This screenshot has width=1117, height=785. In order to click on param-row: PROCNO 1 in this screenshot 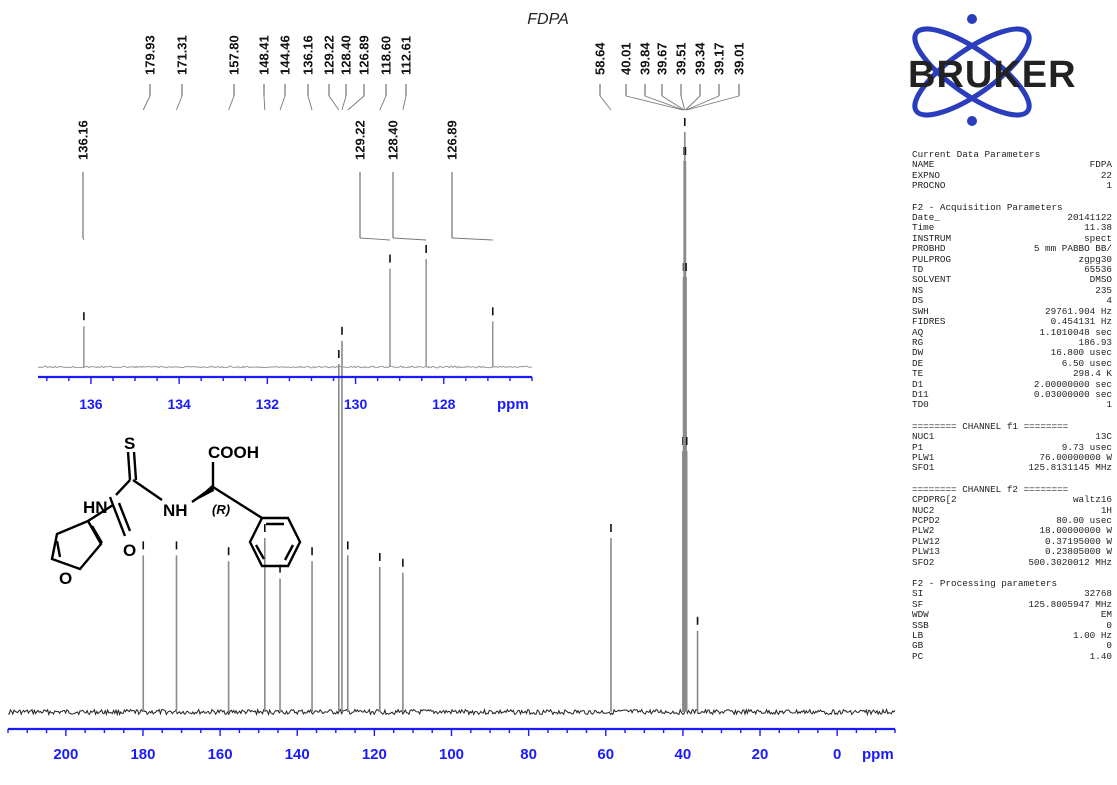, I will do `click(1012, 185)`.